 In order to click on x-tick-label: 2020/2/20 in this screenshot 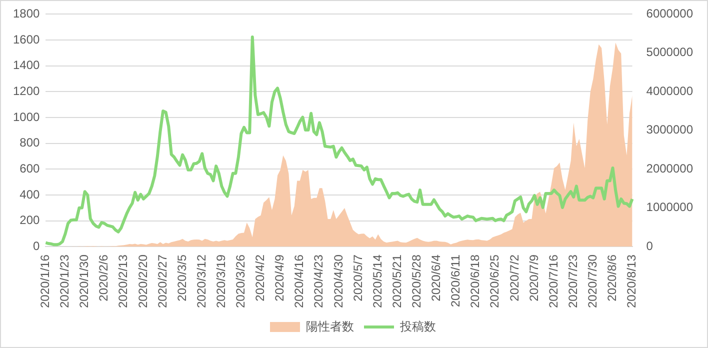, I will do `click(143, 281)`.